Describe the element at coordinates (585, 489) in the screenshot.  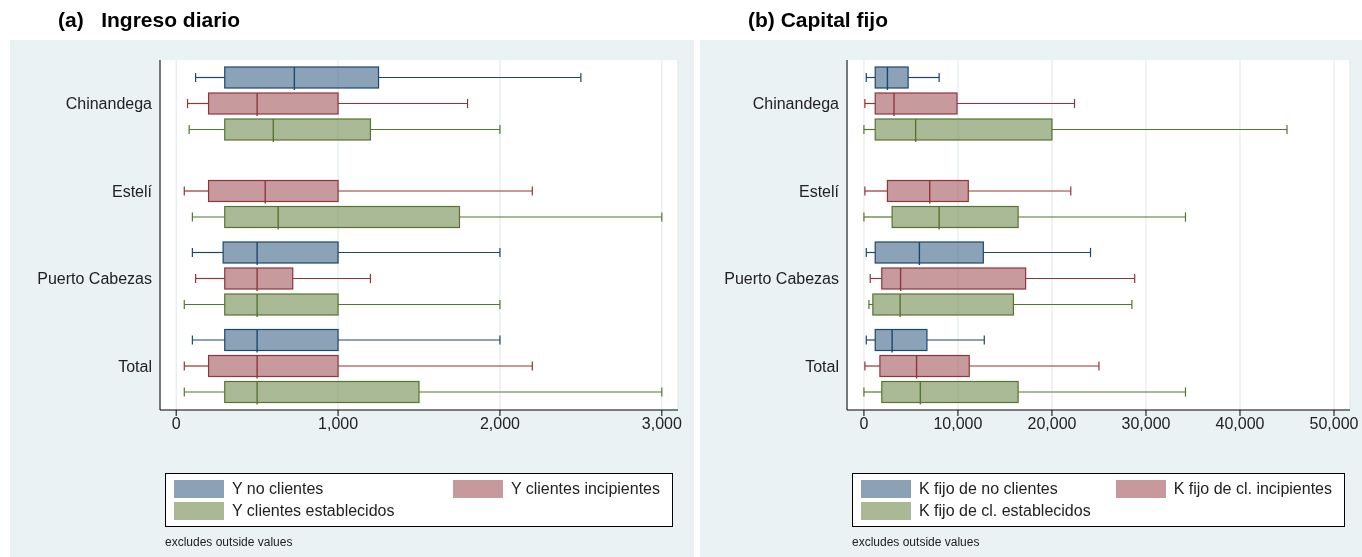
I see `legend-label: Y clientes incipientes` at that location.